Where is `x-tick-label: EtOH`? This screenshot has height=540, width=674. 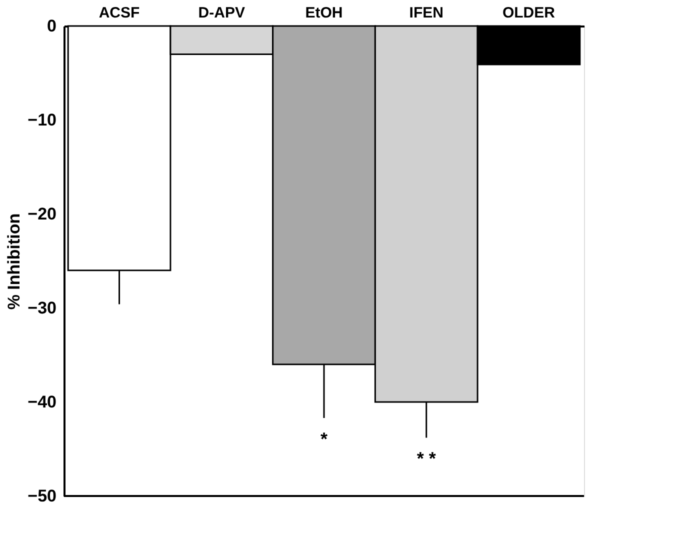
x-tick-label: EtOH is located at coordinates (324, 13).